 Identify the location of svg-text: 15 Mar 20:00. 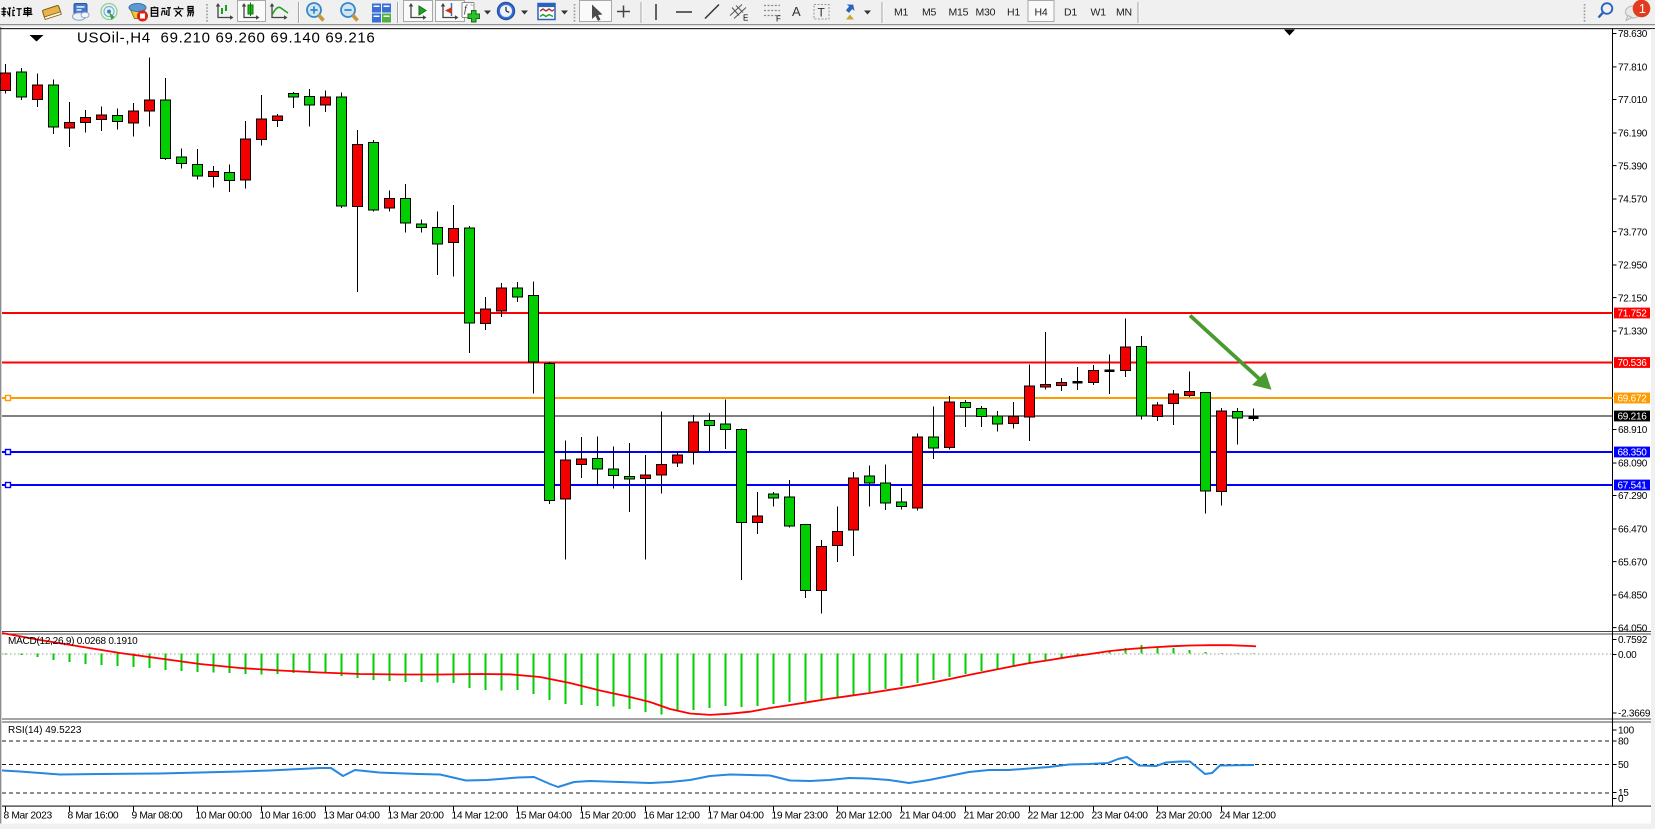
(608, 816).